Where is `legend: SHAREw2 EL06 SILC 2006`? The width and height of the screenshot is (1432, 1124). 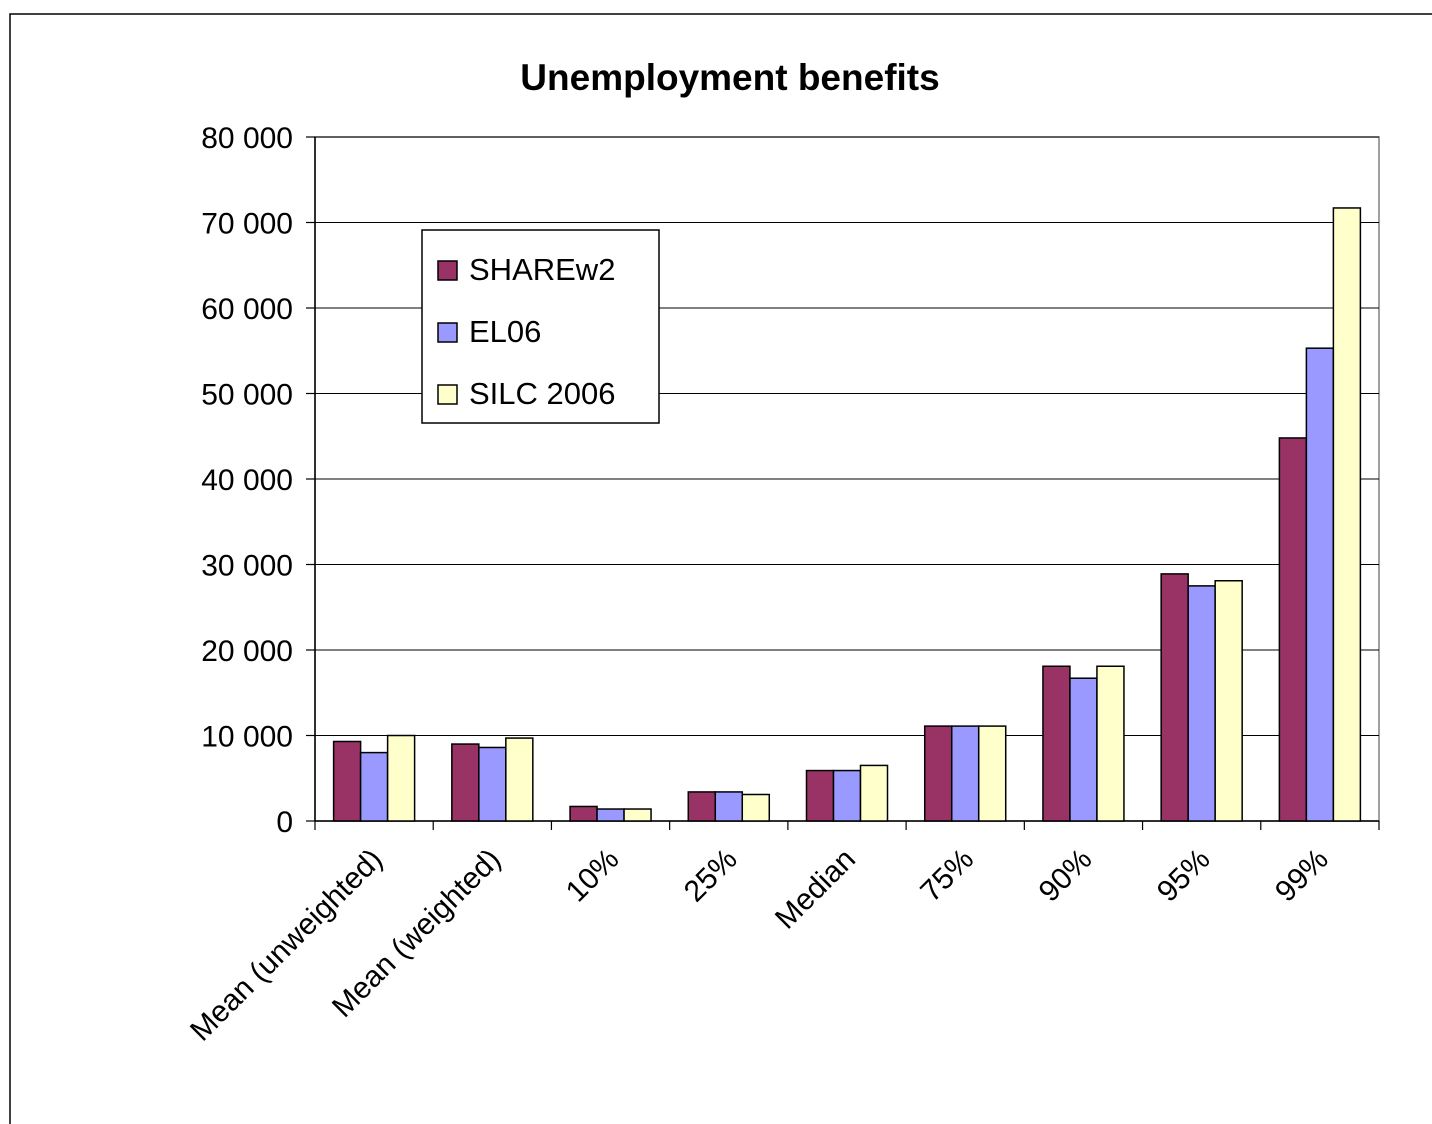 legend: SHAREw2 EL06 SILC 2006 is located at coordinates (540, 326).